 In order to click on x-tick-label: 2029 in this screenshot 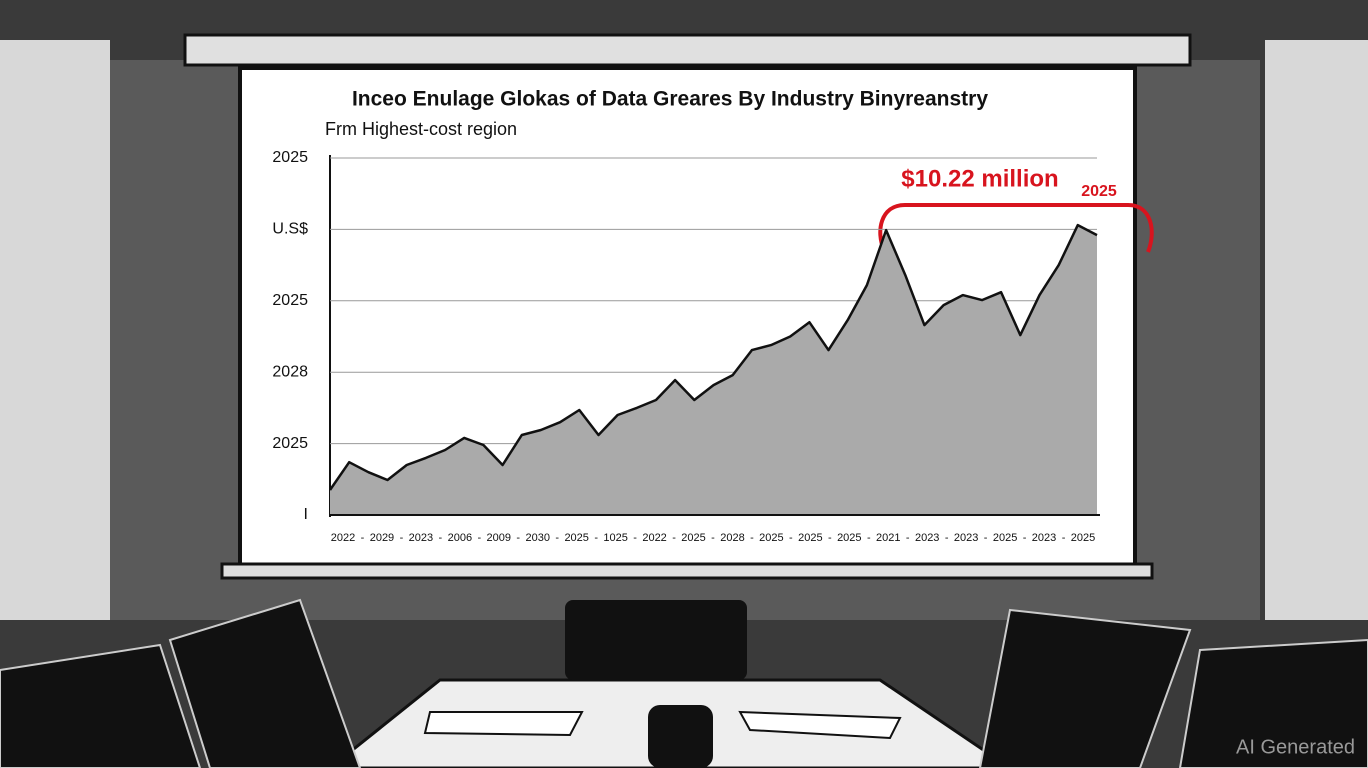, I will do `click(382, 538)`.